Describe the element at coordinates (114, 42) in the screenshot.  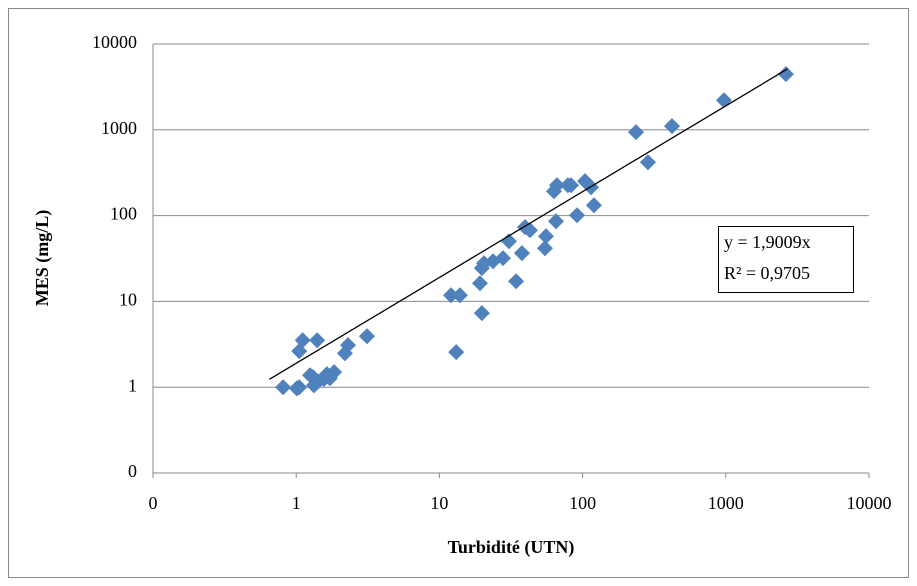
I see `y-tick-label: 10000` at that location.